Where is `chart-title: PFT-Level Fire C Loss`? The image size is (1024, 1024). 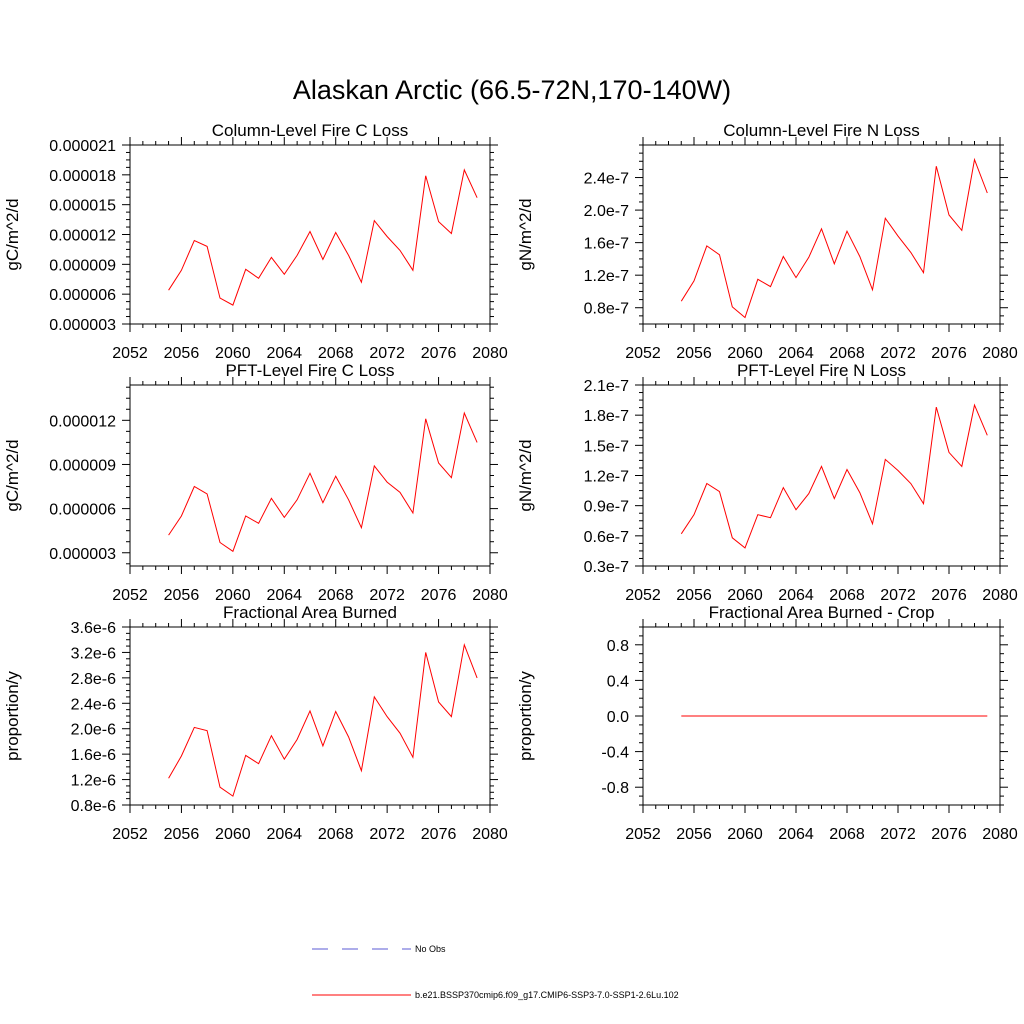
chart-title: PFT-Level Fire C Loss is located at coordinates (309, 370).